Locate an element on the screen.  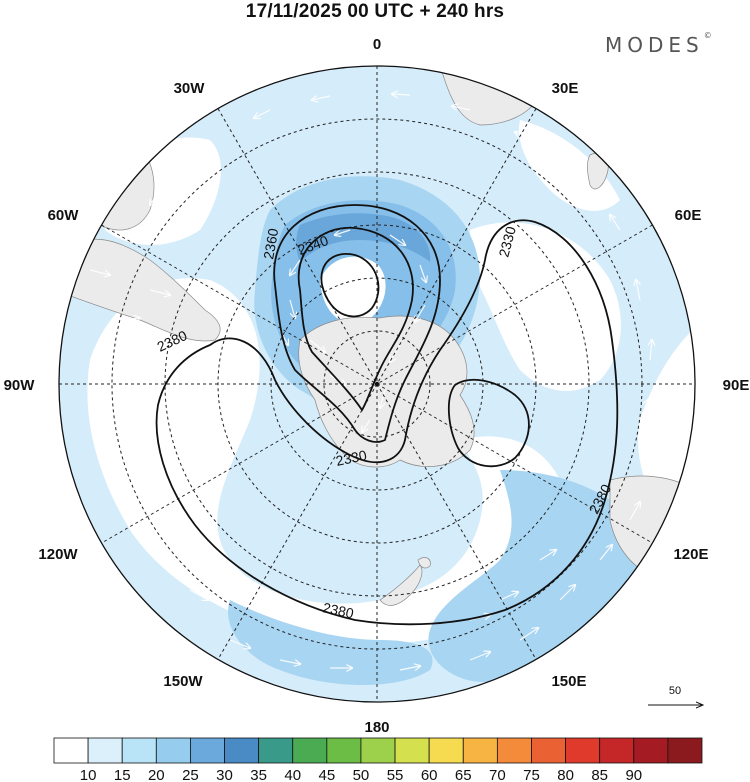
low-center-clear is located at coordinates (353, 290).